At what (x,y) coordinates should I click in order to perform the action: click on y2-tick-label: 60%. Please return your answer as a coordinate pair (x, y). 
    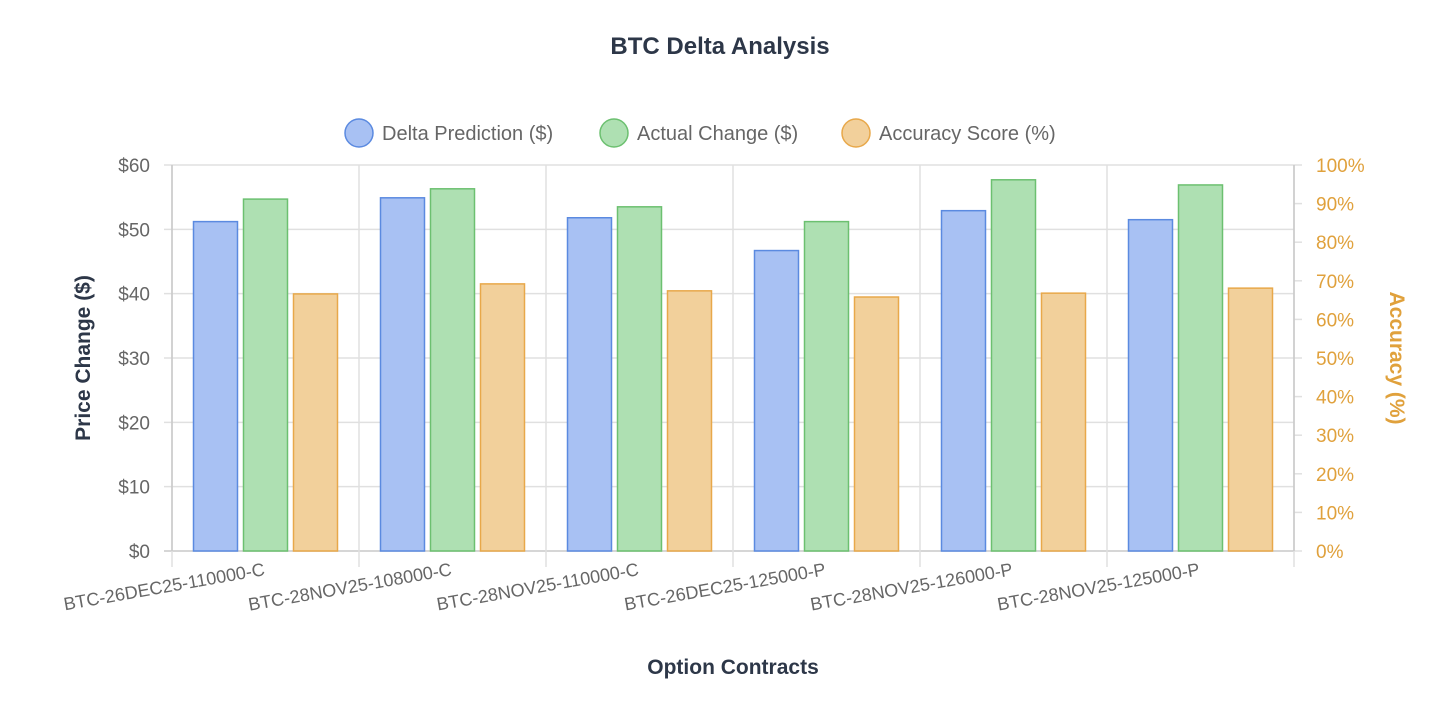
    Looking at the image, I should click on (1335, 320).